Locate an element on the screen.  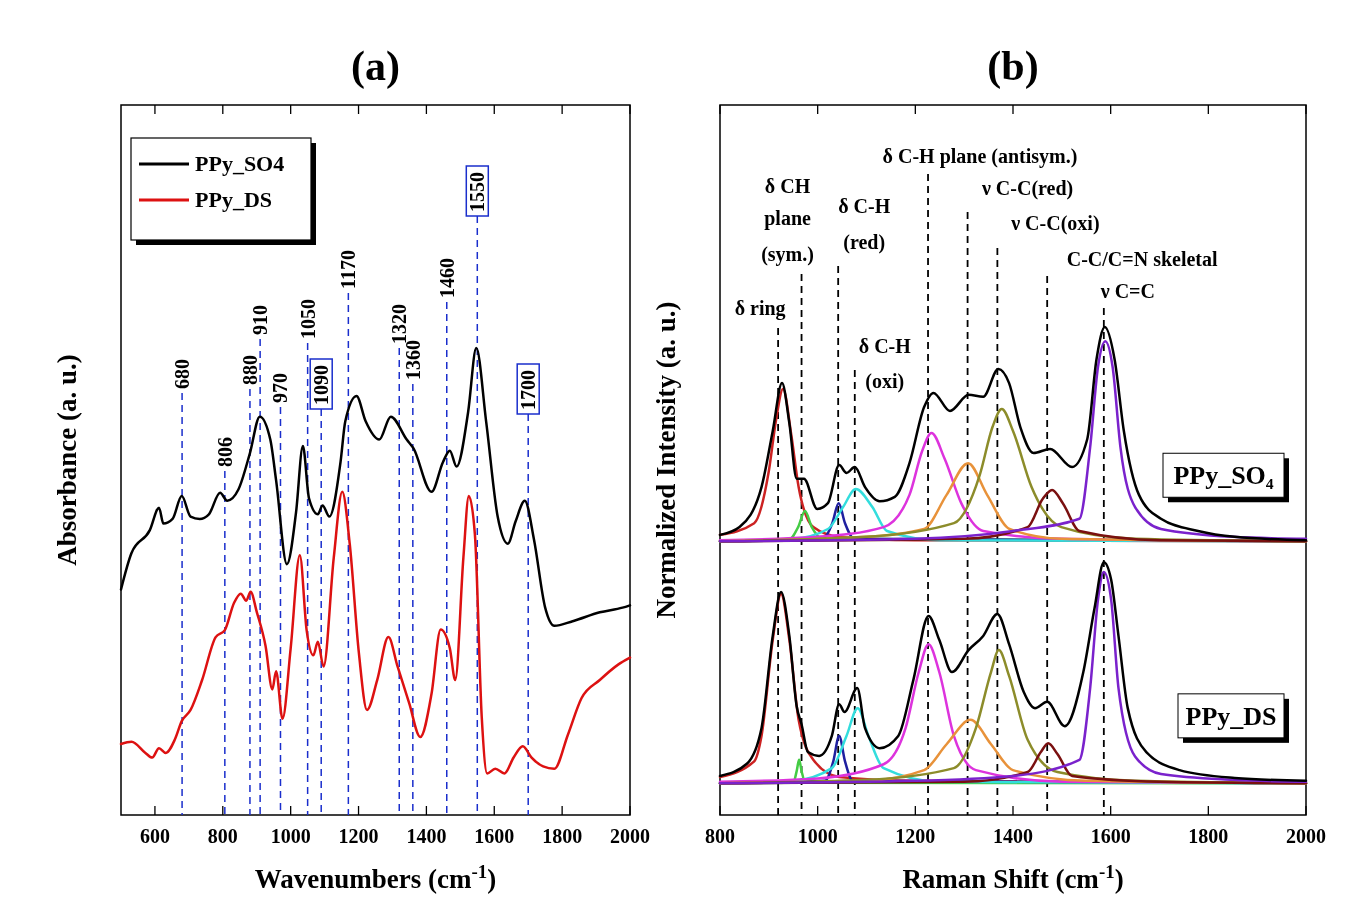
ref-line-label: 880 is located at coordinates (249, 370).